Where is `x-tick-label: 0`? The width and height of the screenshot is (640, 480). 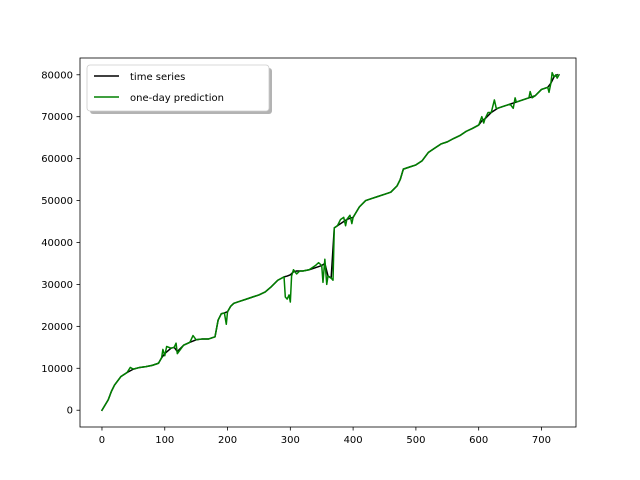
x-tick-label: 0 is located at coordinates (102, 440).